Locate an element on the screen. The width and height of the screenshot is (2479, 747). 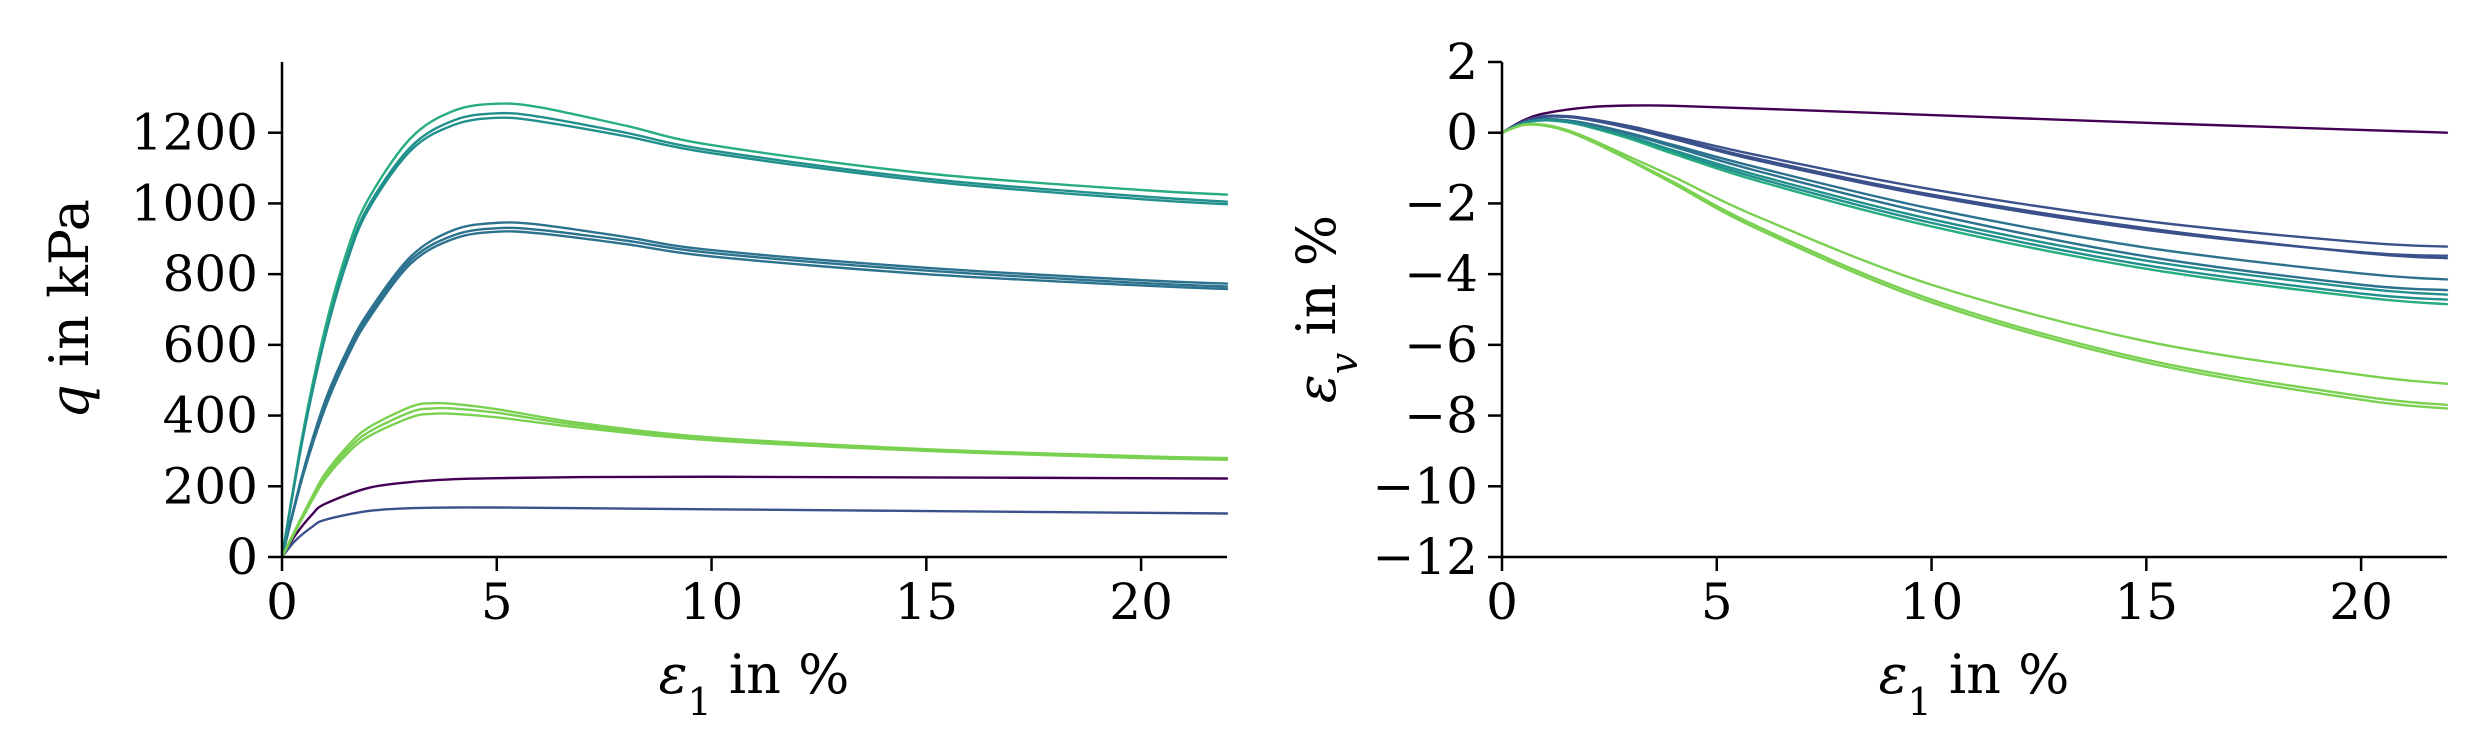
left-chart-x-tick-label: 10 is located at coordinates (712, 602).